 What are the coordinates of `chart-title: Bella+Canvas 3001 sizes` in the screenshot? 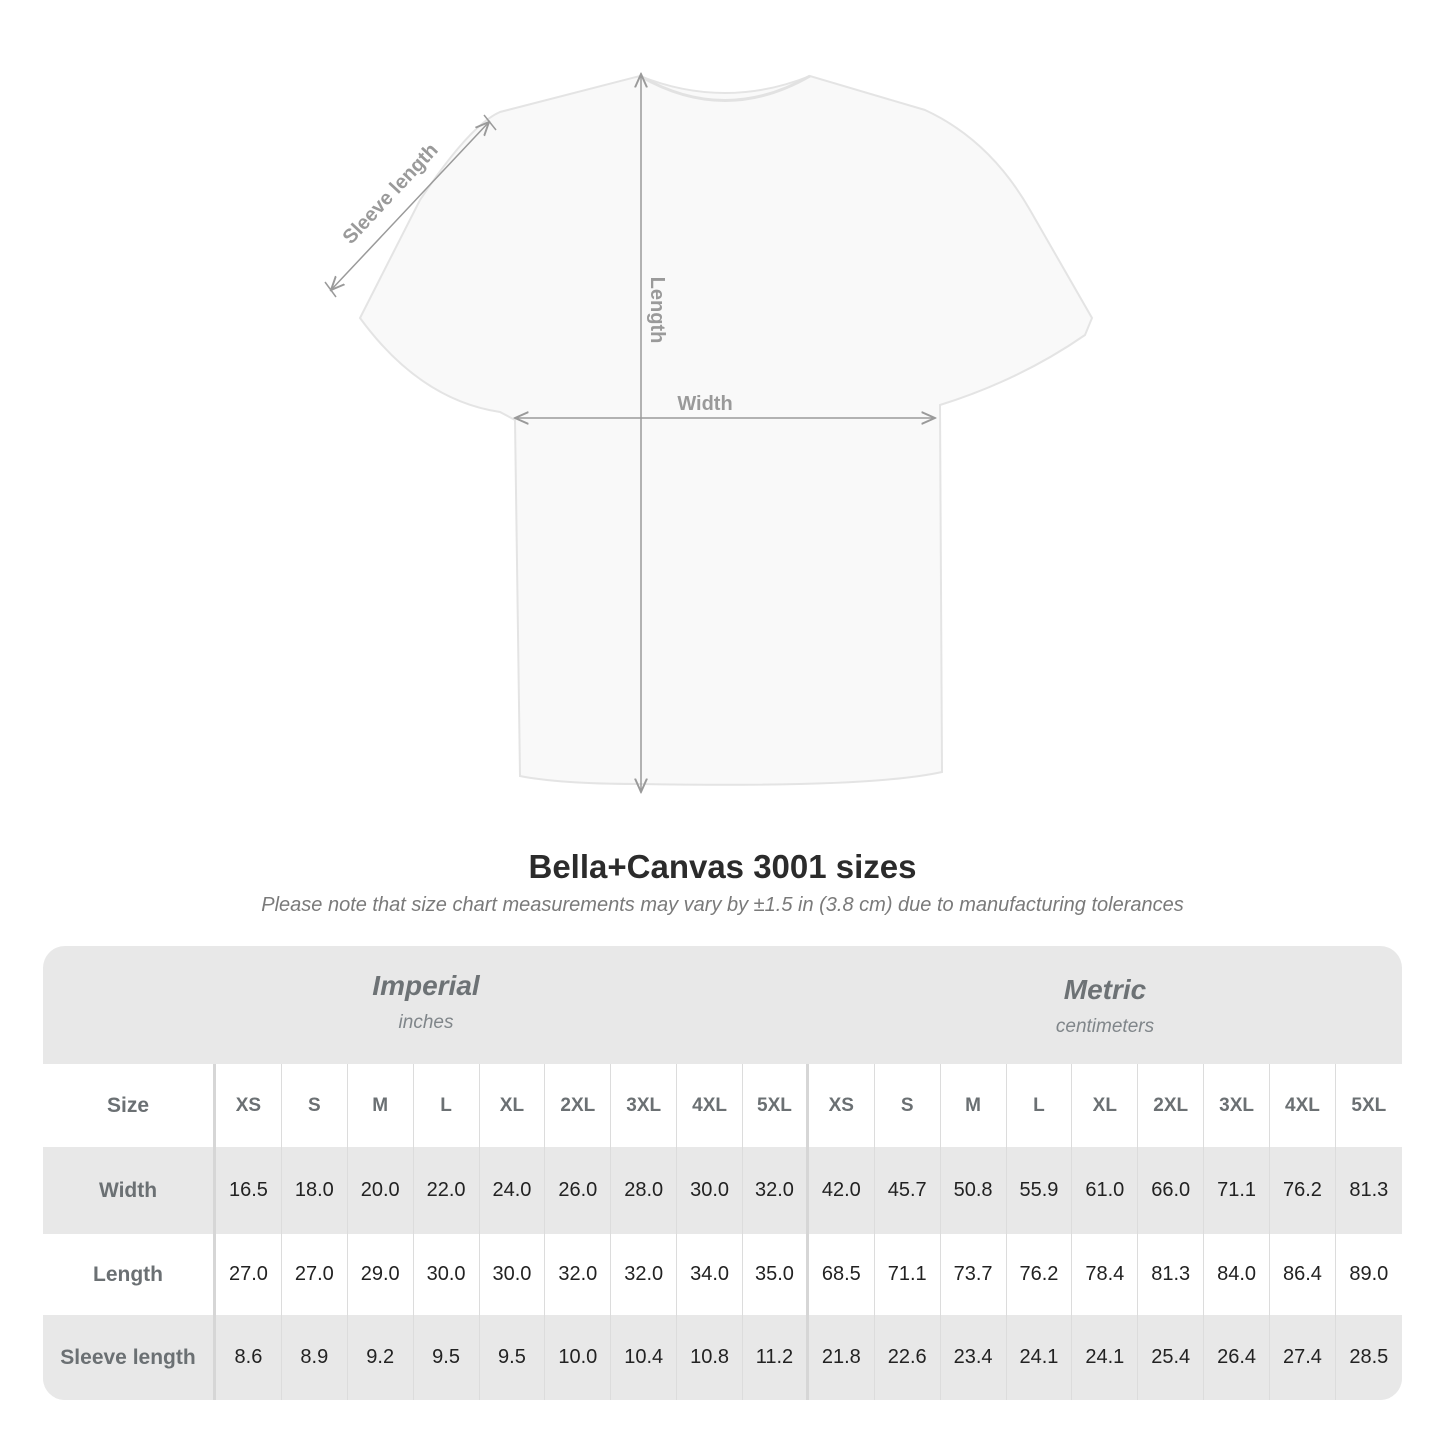 It's located at (722, 866).